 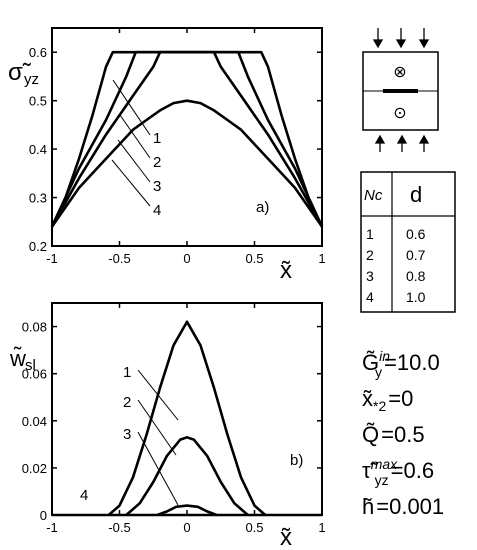 I want to click on top-arrows, so click(x=401, y=38).